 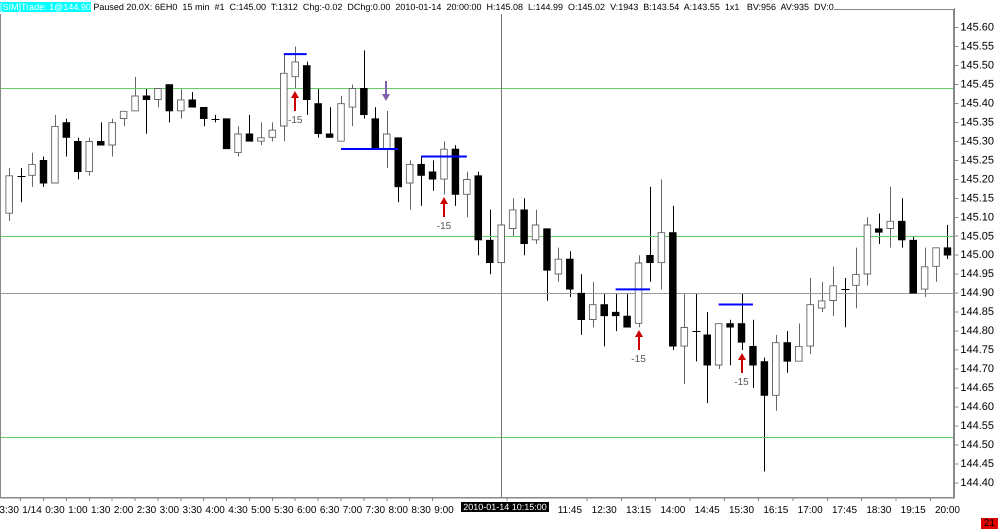 What do you see at coordinates (977, 255) in the screenshot?
I see `y-tick-label: 145.00` at bounding box center [977, 255].